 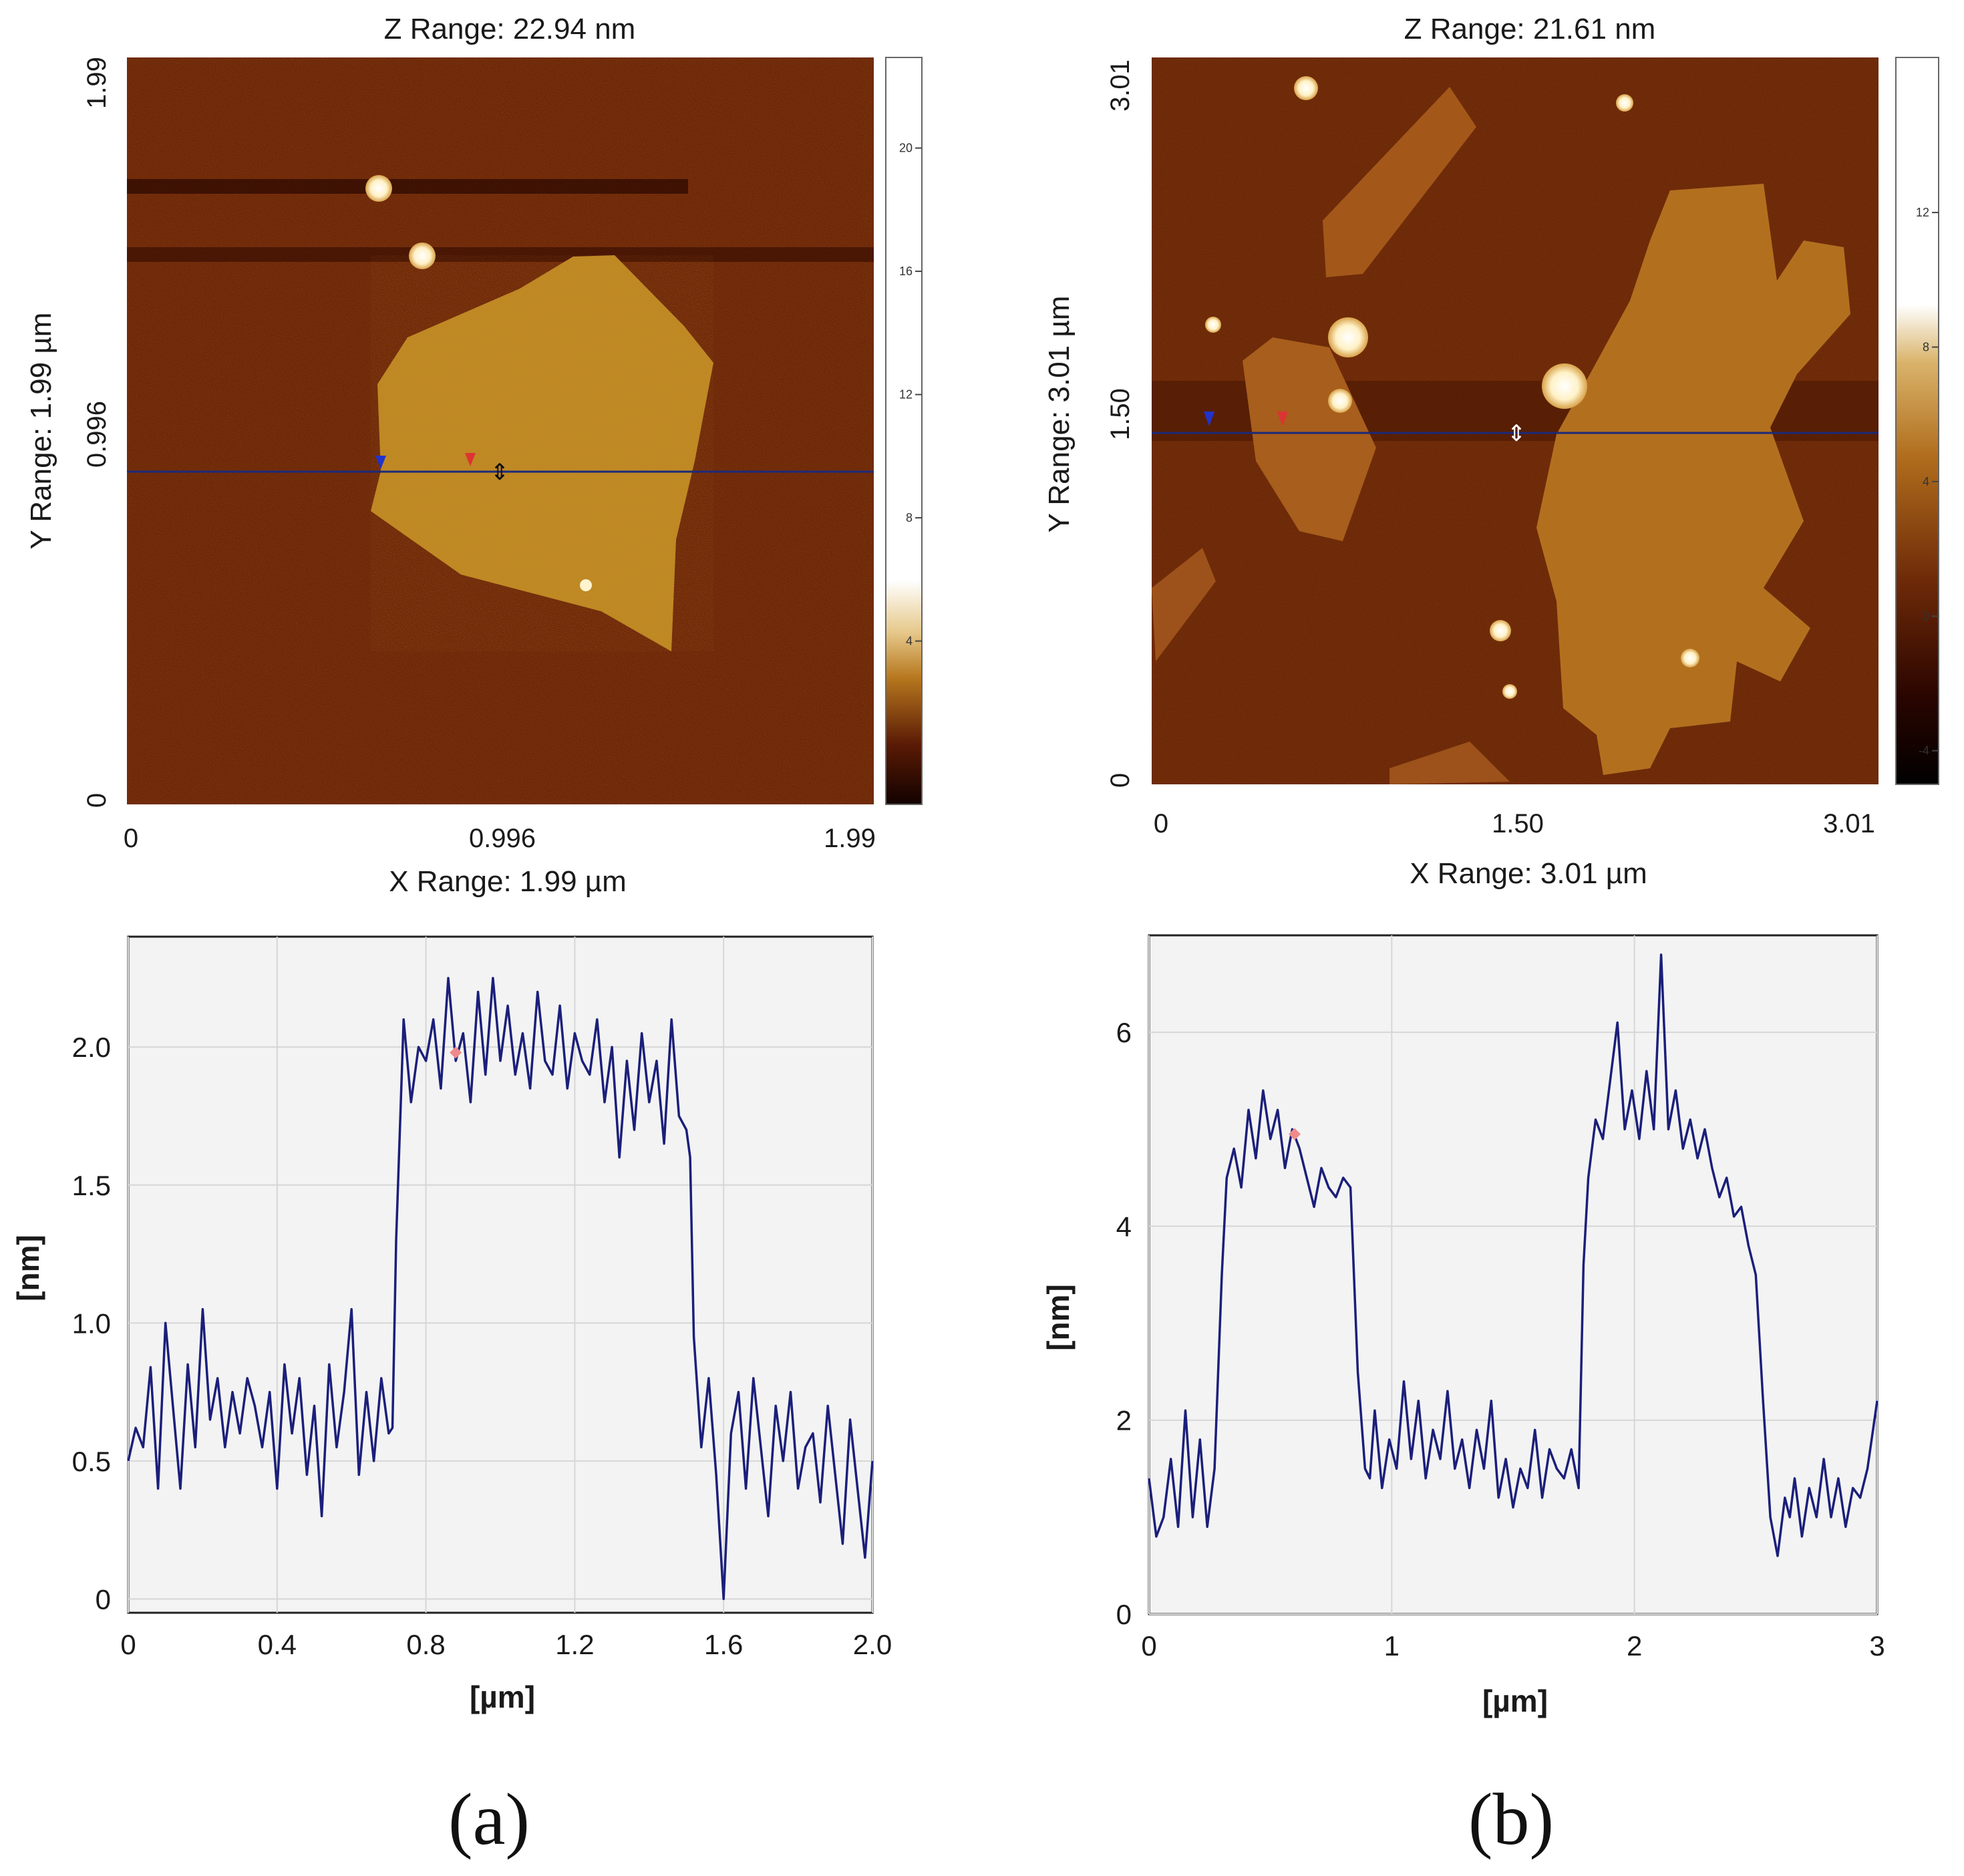 I want to click on x-tick-label: 1.2, so click(x=574, y=1644).